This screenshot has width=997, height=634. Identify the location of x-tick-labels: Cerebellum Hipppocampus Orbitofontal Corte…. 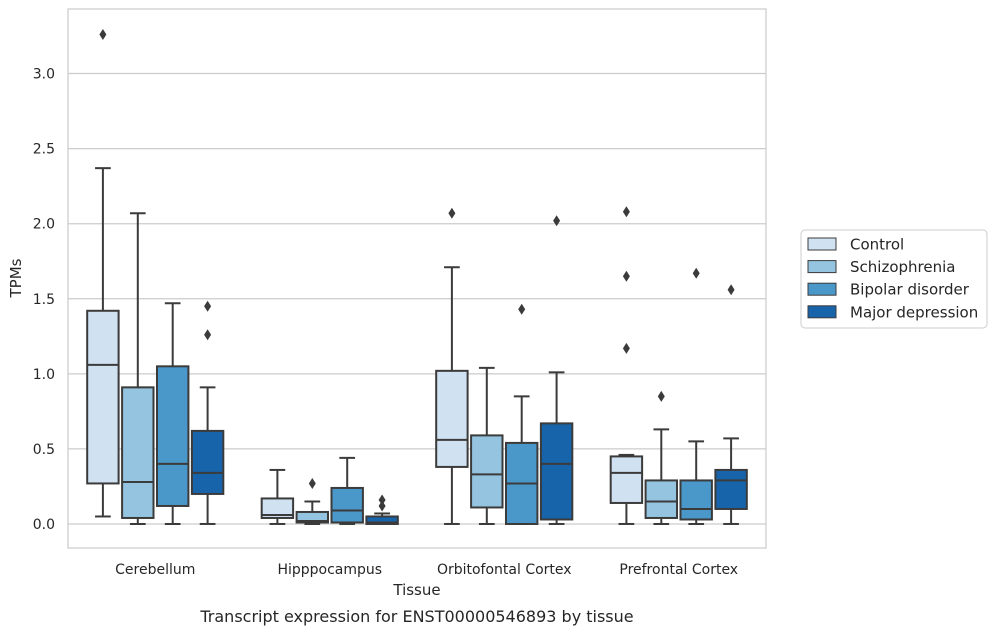
(426, 570).